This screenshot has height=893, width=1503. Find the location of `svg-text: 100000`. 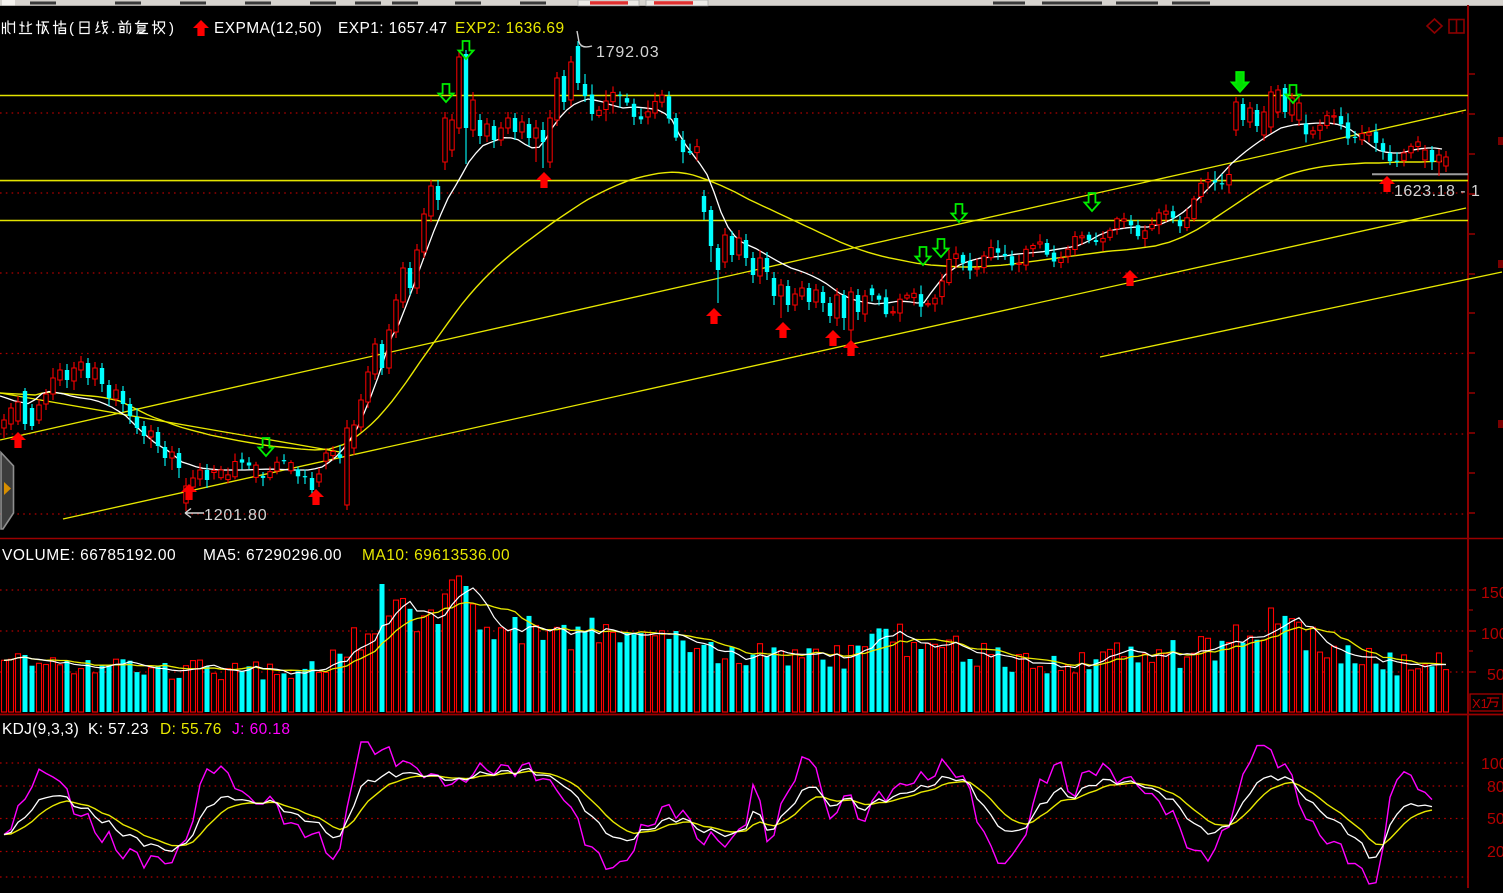

svg-text: 100000 is located at coordinates (1492, 634).